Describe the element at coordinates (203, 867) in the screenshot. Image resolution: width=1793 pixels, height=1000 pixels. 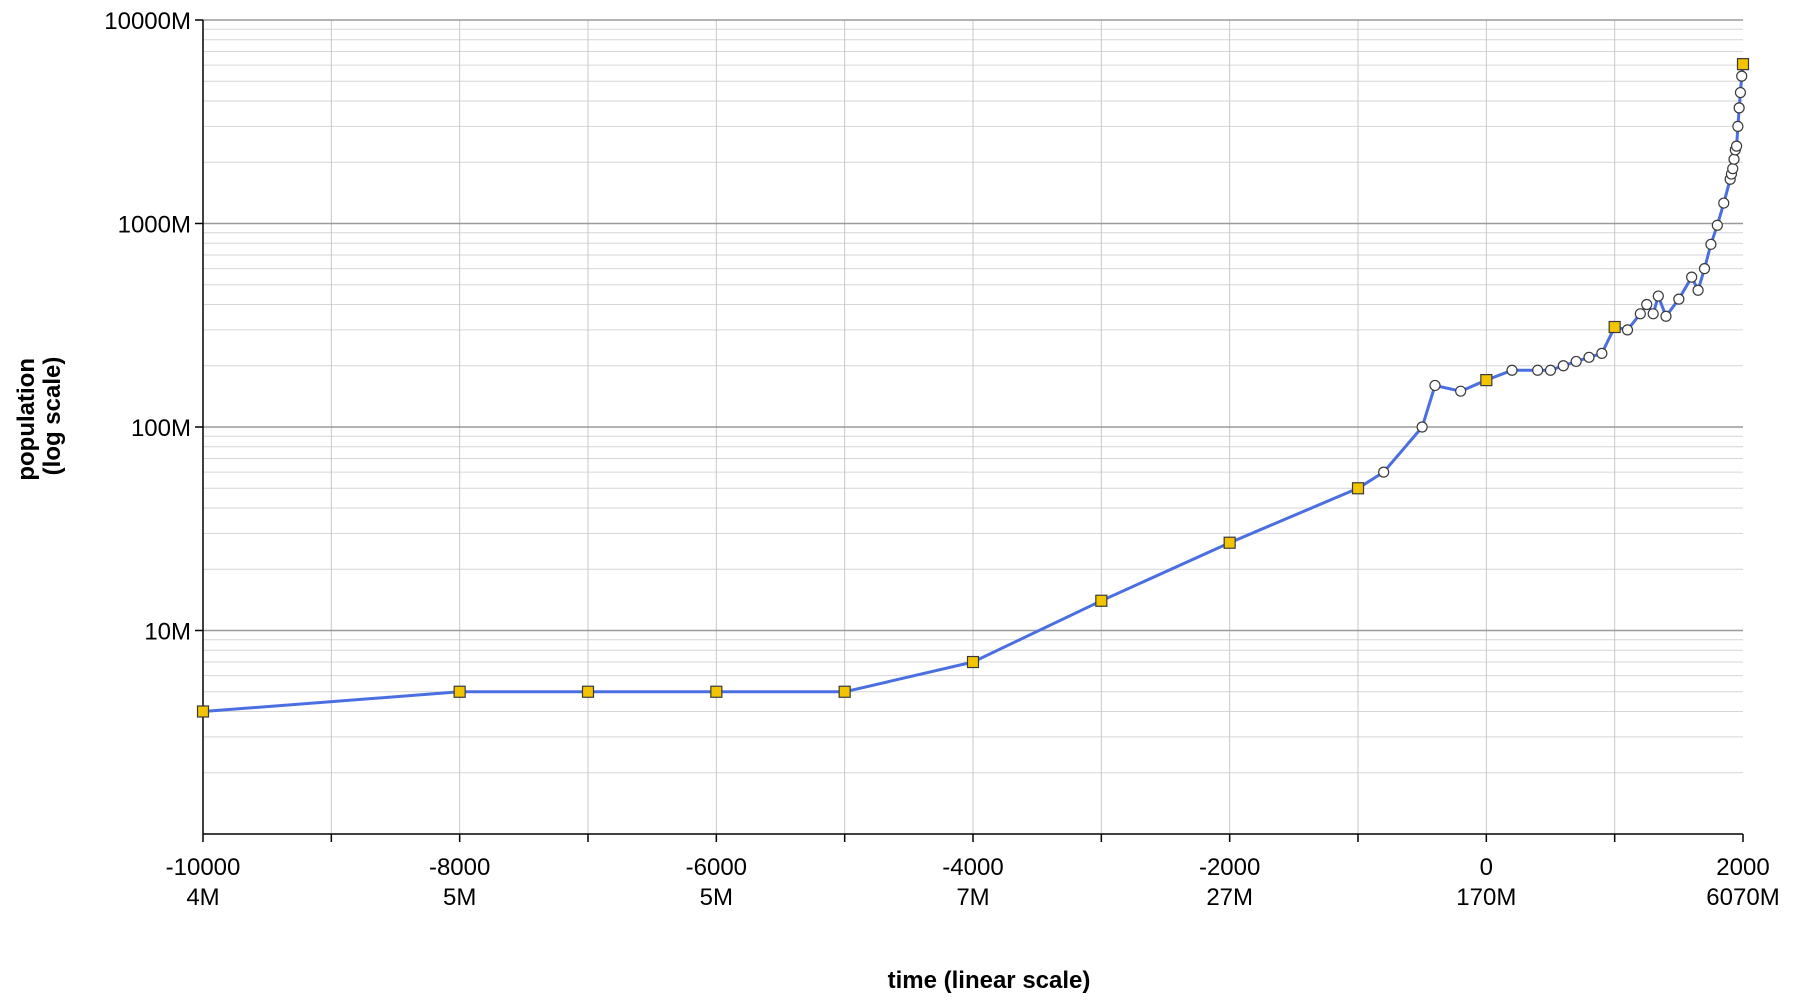
I see `x-tick-label: -10000` at that location.